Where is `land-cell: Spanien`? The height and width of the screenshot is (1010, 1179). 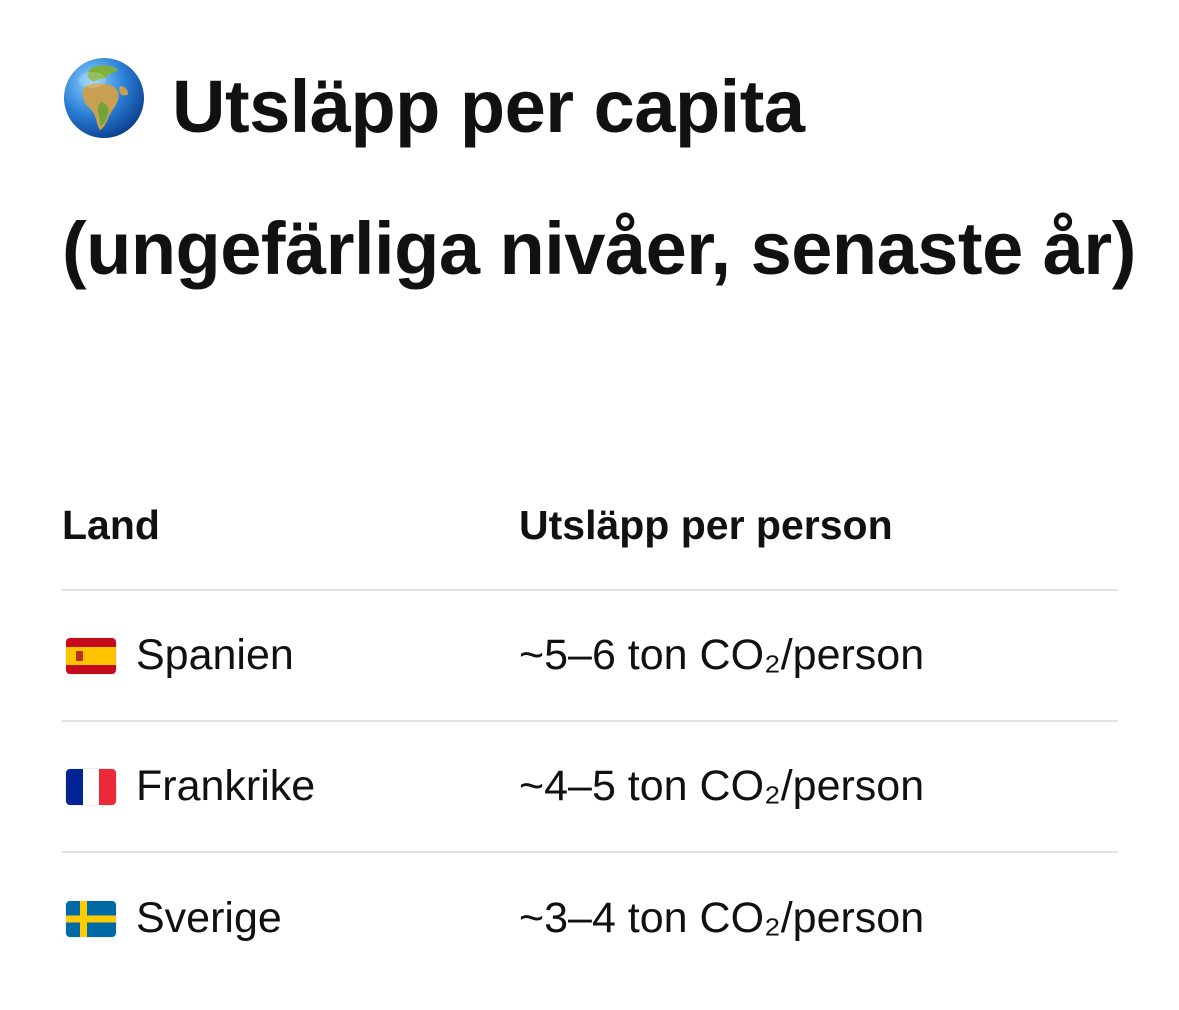 land-cell: Spanien is located at coordinates (178, 655).